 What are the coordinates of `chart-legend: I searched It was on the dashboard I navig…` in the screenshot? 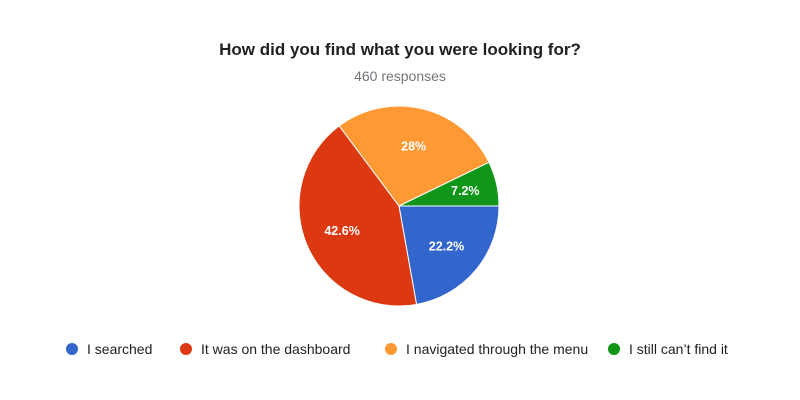 It's located at (400, 351).